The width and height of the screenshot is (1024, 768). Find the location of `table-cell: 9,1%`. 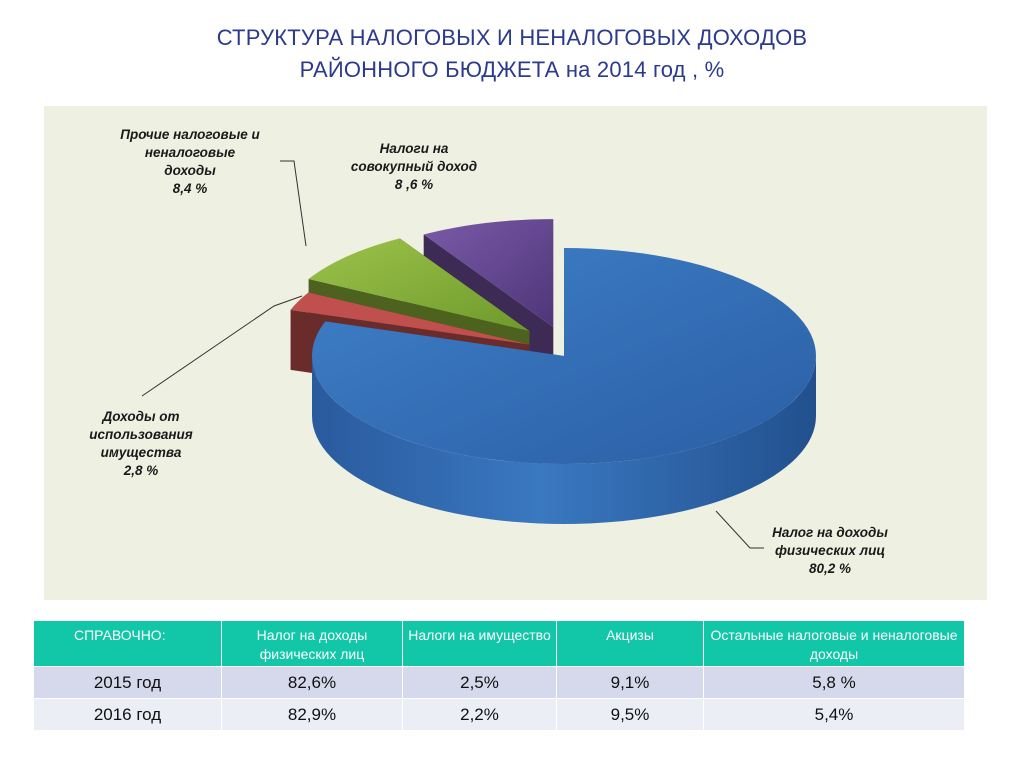

table-cell: 9,1% is located at coordinates (630, 682).